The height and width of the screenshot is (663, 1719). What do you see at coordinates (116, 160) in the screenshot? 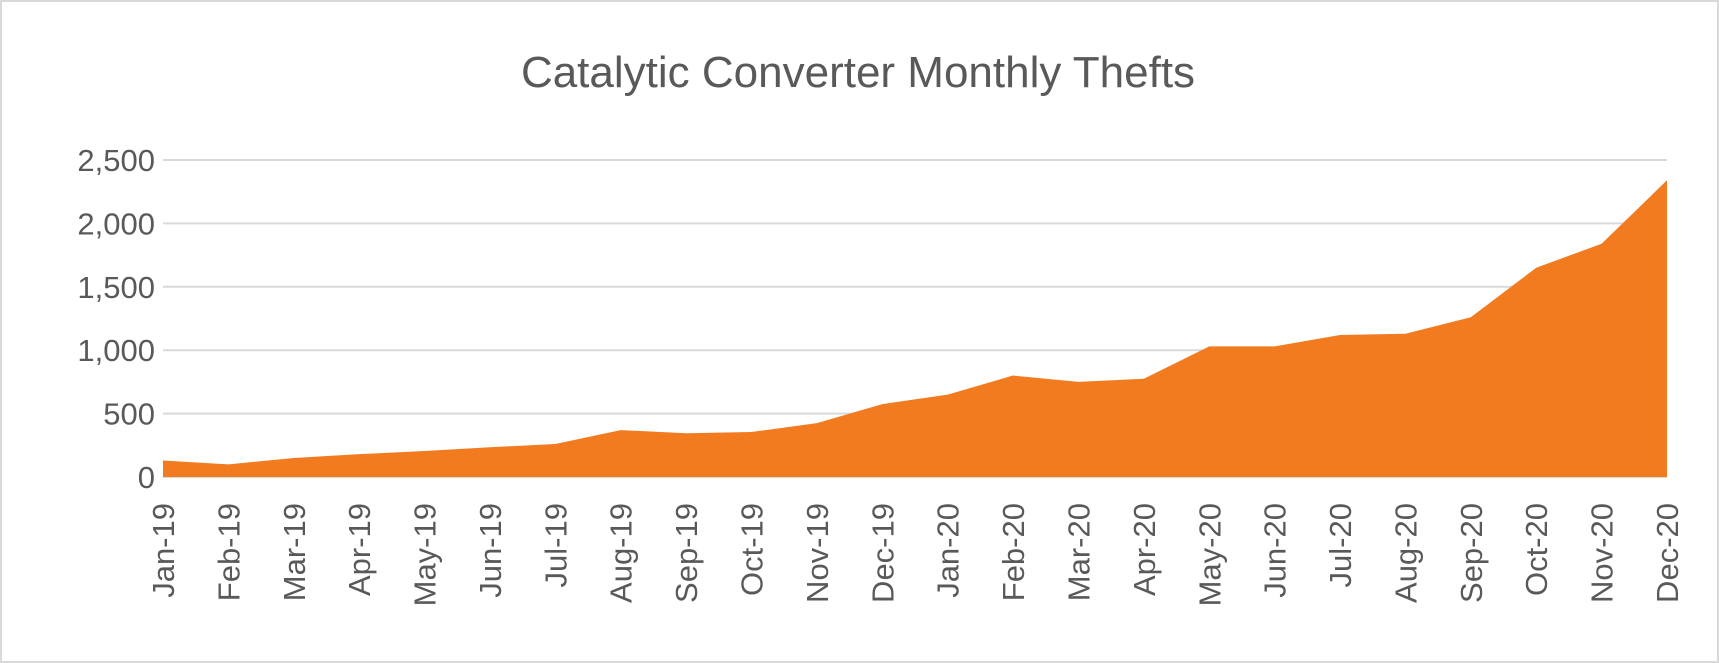
I see `y-tick-label: 2,500` at bounding box center [116, 160].